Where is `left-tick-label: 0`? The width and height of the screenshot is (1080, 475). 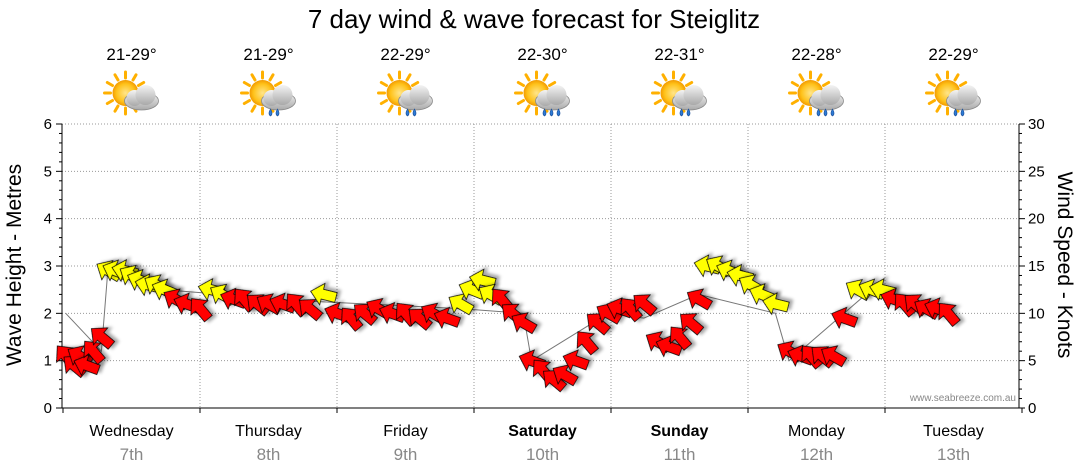 left-tick-label: 0 is located at coordinates (48, 408).